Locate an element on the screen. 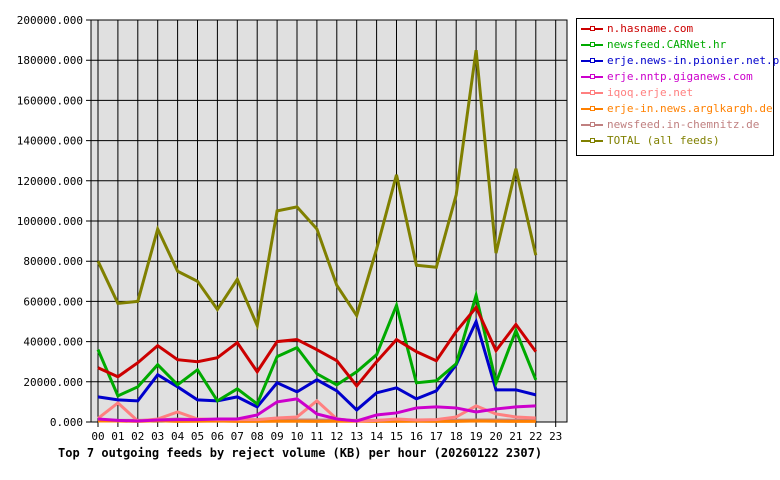 This screenshot has height=480, width=780. y-tick-label: 20000.000 is located at coordinates (53, 382).